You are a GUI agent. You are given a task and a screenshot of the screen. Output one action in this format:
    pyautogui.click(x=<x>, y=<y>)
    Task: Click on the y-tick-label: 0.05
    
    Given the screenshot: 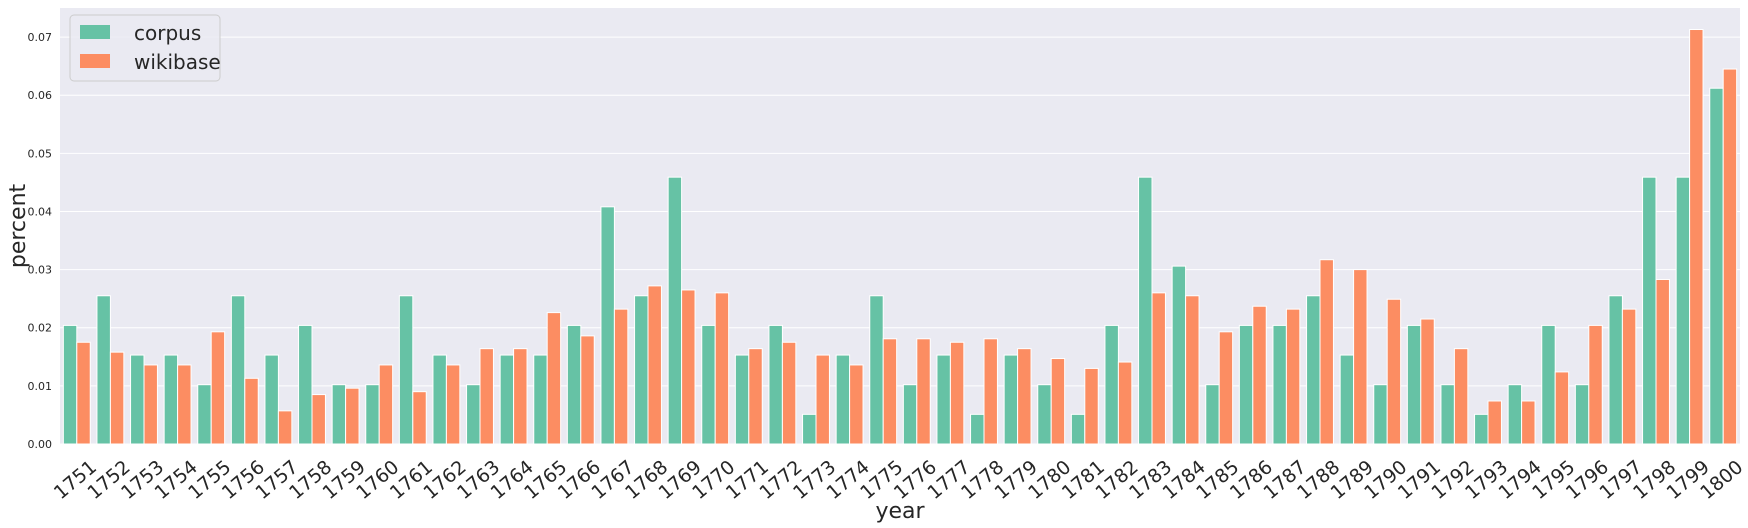 What is the action you would take?
    pyautogui.click(x=40, y=153)
    